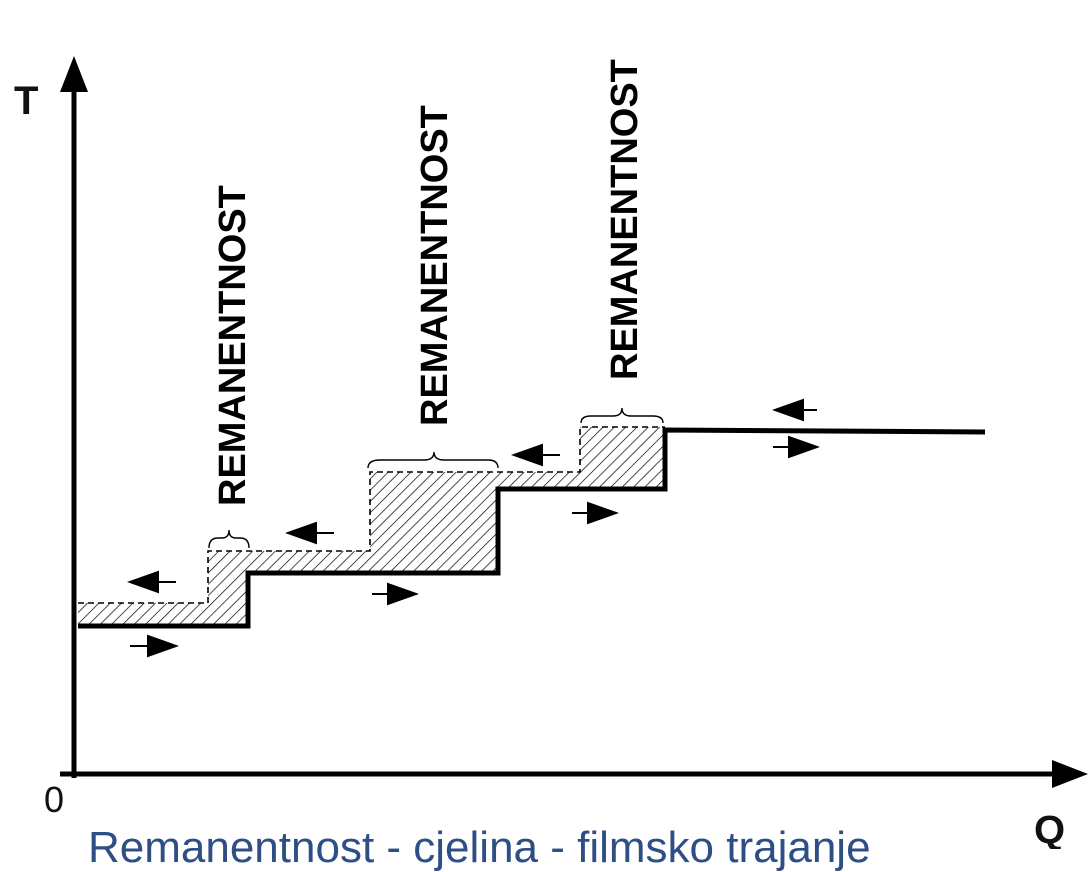 The image size is (1088, 872). I want to click on y-axis-arrow, so click(74, 74).